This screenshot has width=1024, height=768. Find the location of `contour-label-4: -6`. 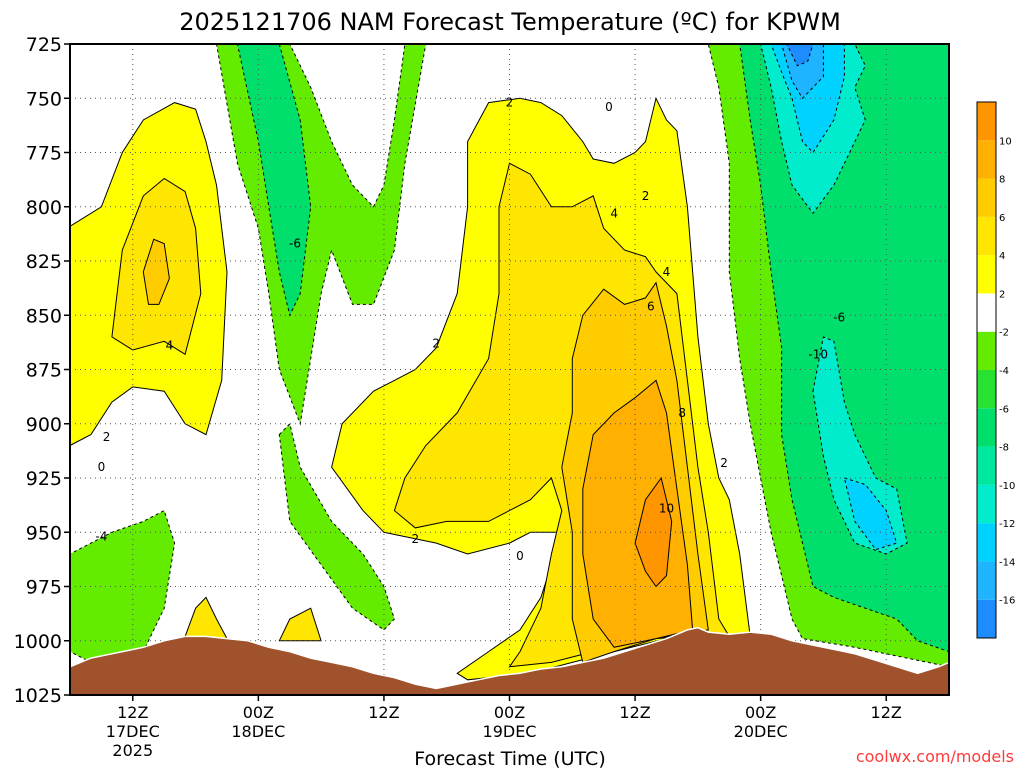

contour-label-4: -6 is located at coordinates (295, 244).